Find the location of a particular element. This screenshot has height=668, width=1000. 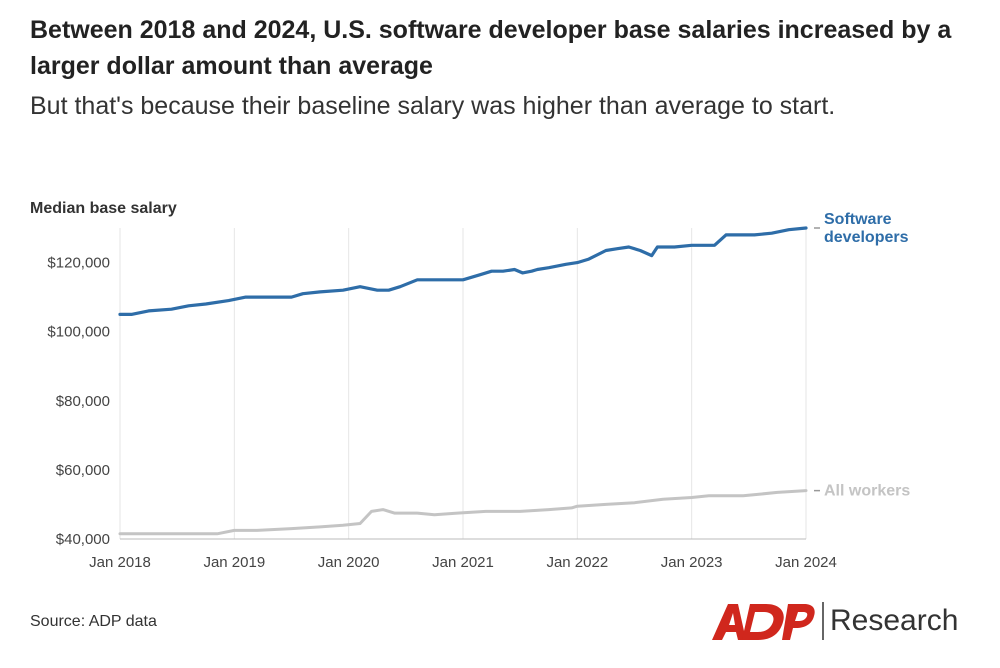

adp-research-logo: Research is located at coordinates (839, 621).